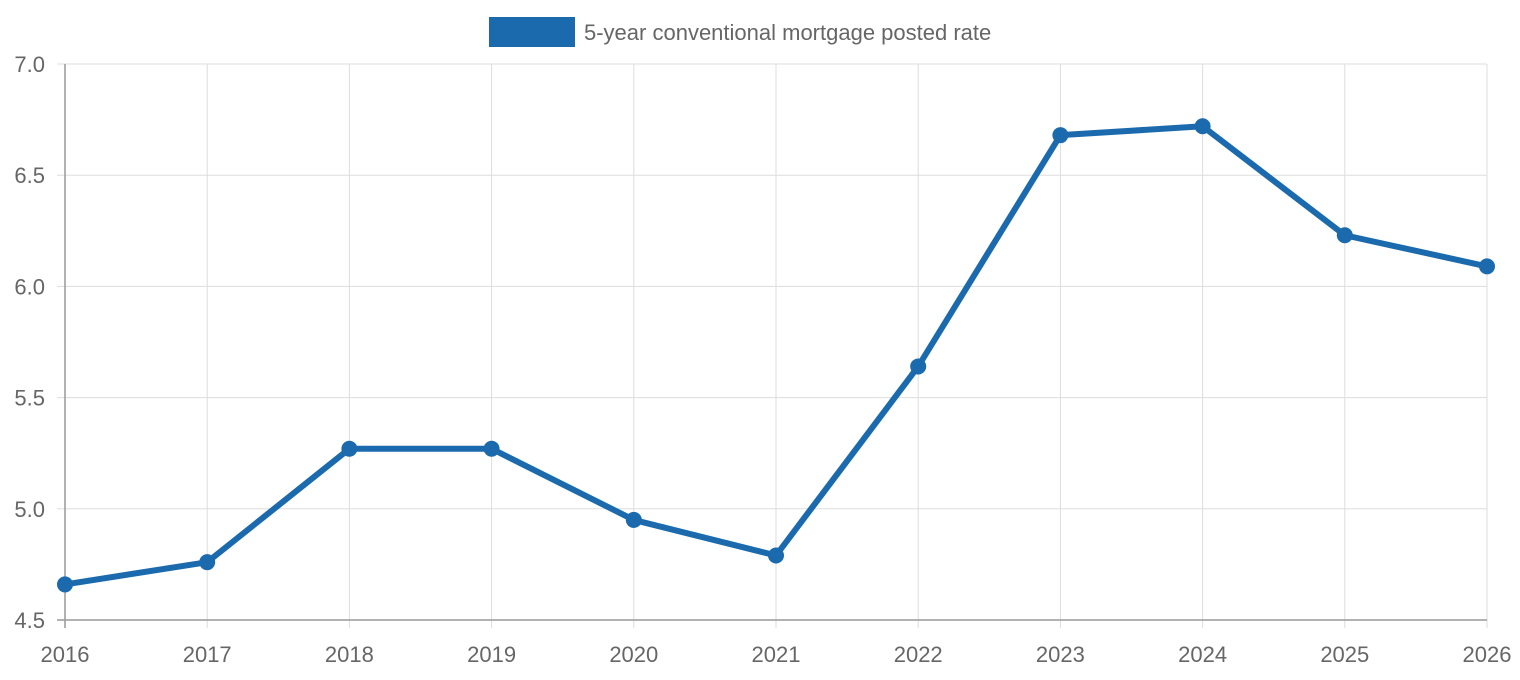  I want to click on x-tick-label: 2023, so click(1060, 654).